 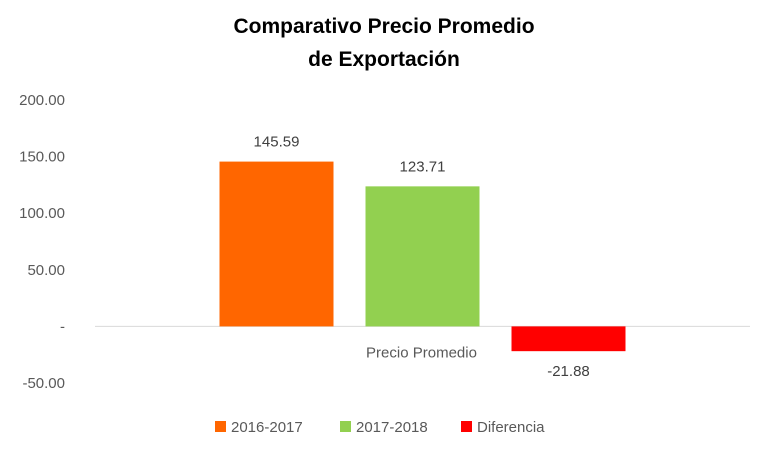 I want to click on legend-label: Diferencia, so click(x=511, y=427).